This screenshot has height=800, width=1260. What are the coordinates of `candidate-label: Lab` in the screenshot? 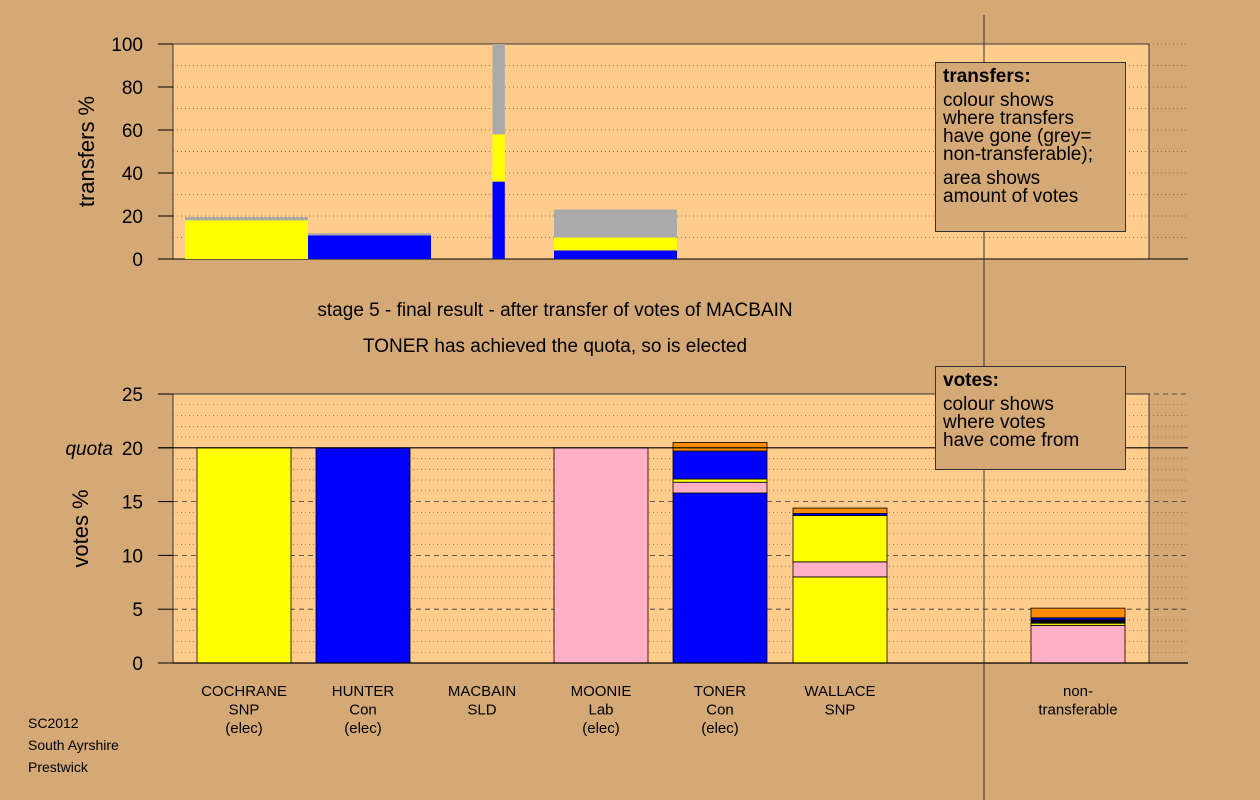 It's located at (600, 710).